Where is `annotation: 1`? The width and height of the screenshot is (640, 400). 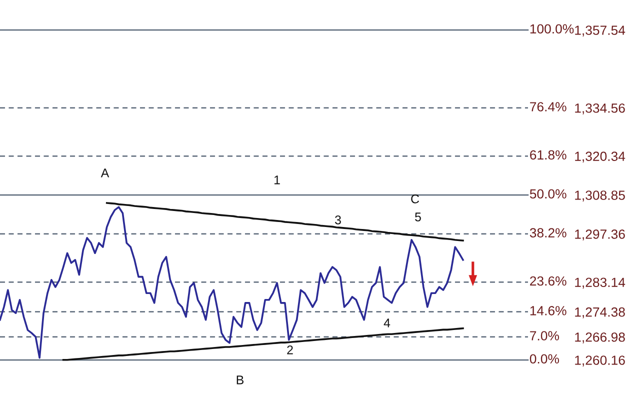
annotation: 1 is located at coordinates (277, 180).